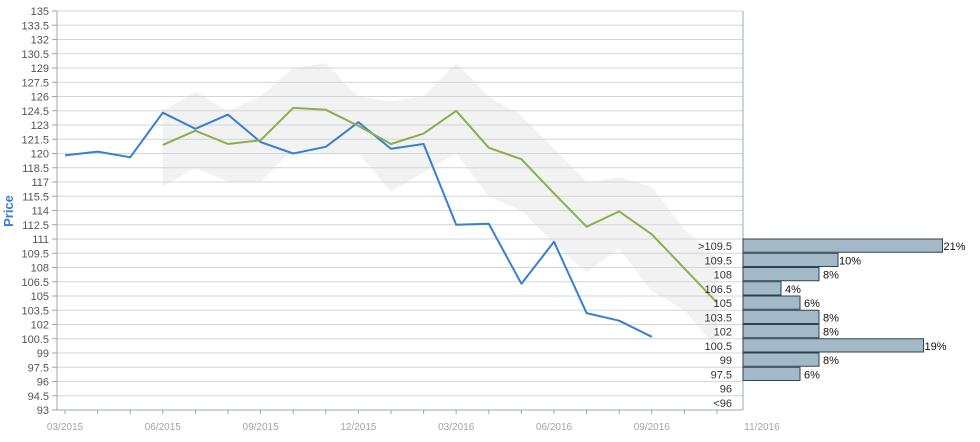 The image size is (980, 442). I want to click on y-tick-label: 130.5, so click(35, 55).